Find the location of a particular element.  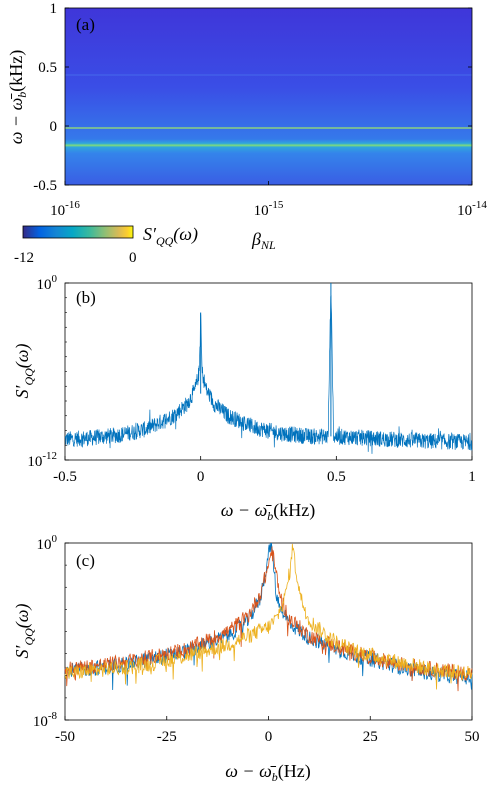

colorbar-max-label: 0 is located at coordinates (133, 258).